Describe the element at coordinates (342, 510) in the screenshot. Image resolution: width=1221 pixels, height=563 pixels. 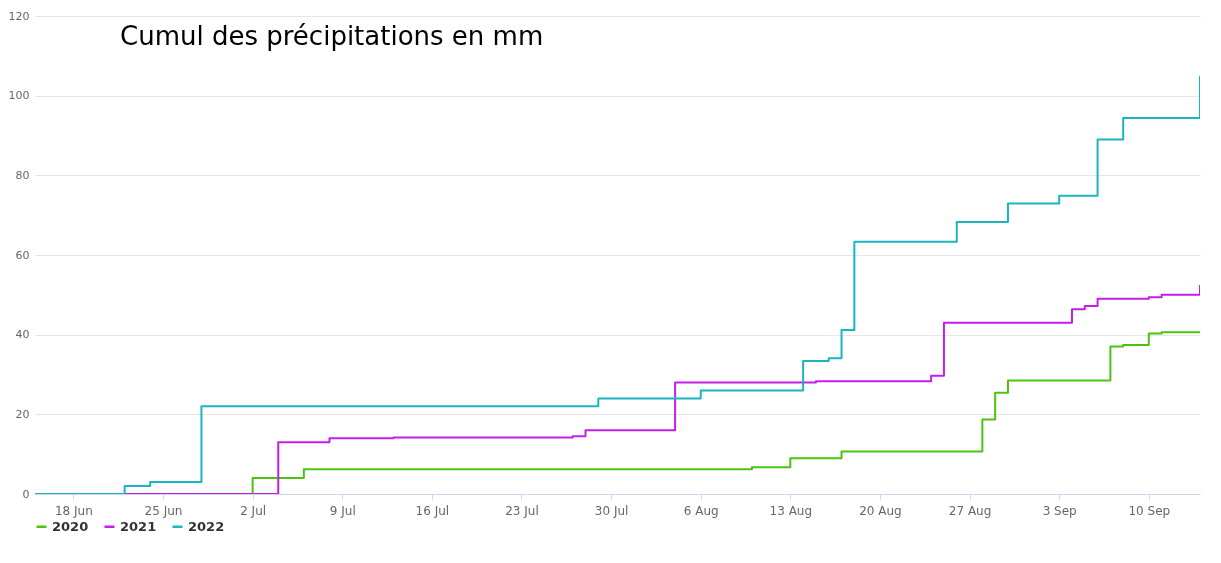
I see `x-tick-label: 9 Jul` at that location.